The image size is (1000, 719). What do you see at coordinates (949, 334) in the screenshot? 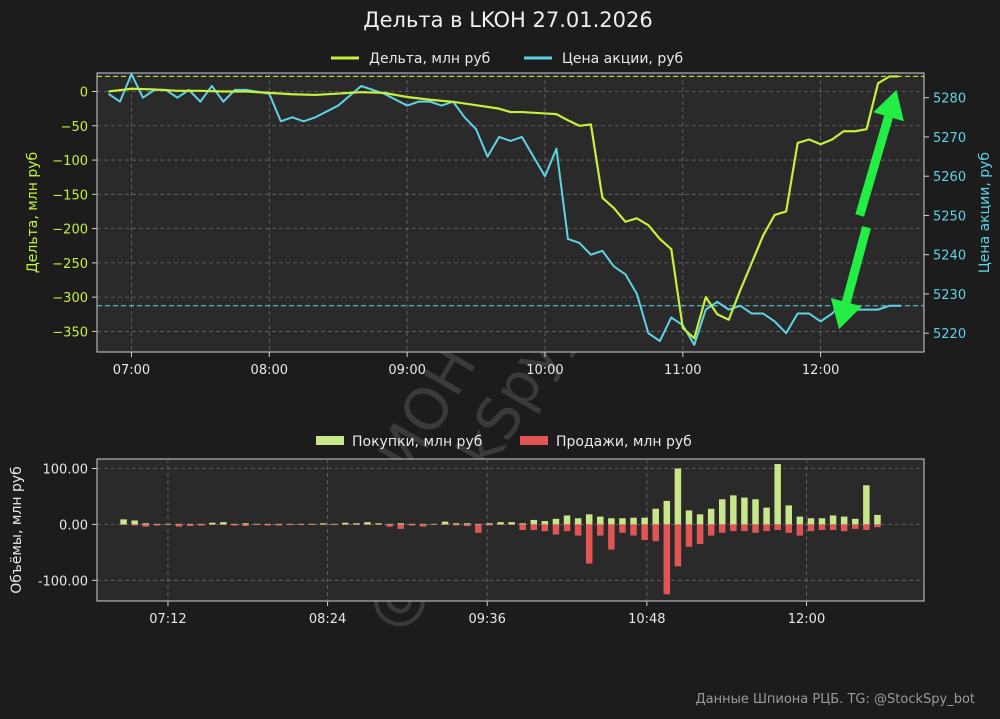
I see `y2-tick-label: 5220` at bounding box center [949, 334].